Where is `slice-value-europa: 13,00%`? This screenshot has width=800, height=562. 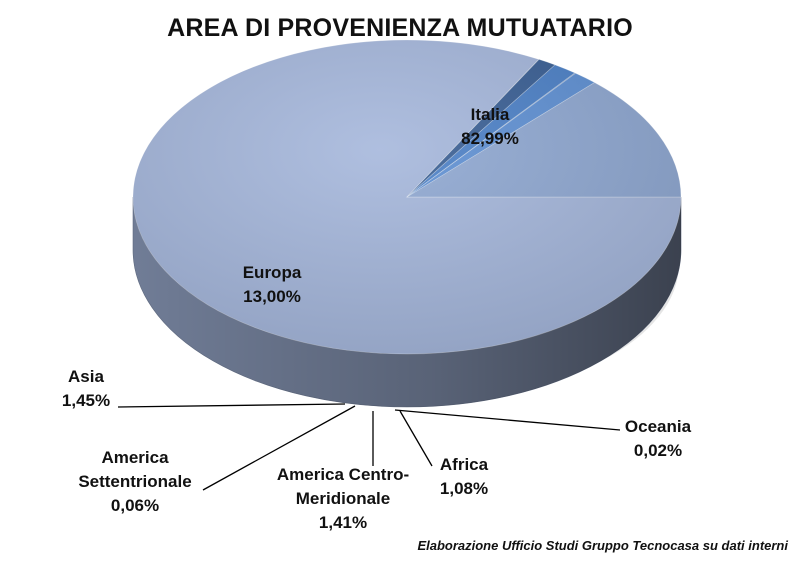 slice-value-europa: 13,00% is located at coordinates (272, 296).